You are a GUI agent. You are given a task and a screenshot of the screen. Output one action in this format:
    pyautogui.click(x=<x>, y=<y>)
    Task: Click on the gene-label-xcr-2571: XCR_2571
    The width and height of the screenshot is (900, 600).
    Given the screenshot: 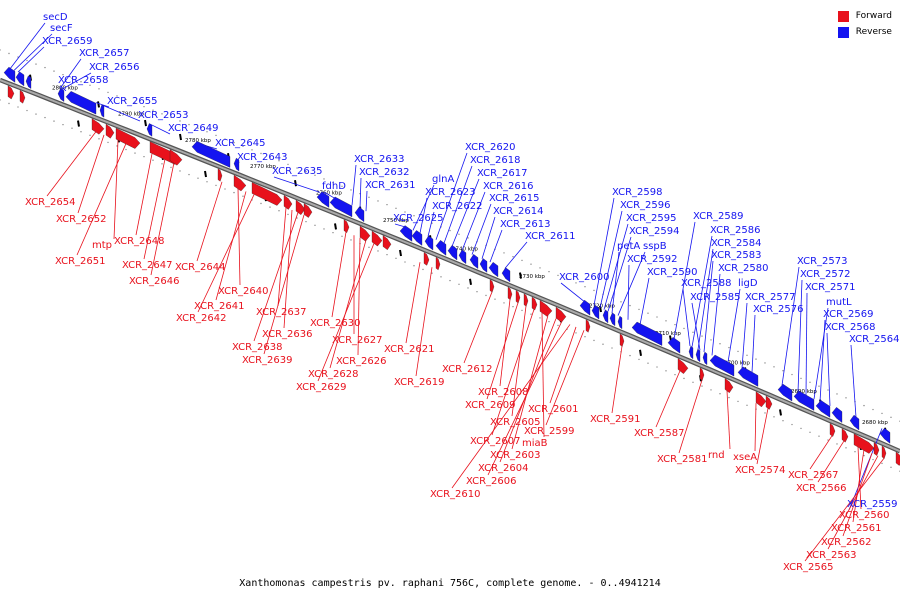 What is the action you would take?
    pyautogui.click(x=830, y=287)
    